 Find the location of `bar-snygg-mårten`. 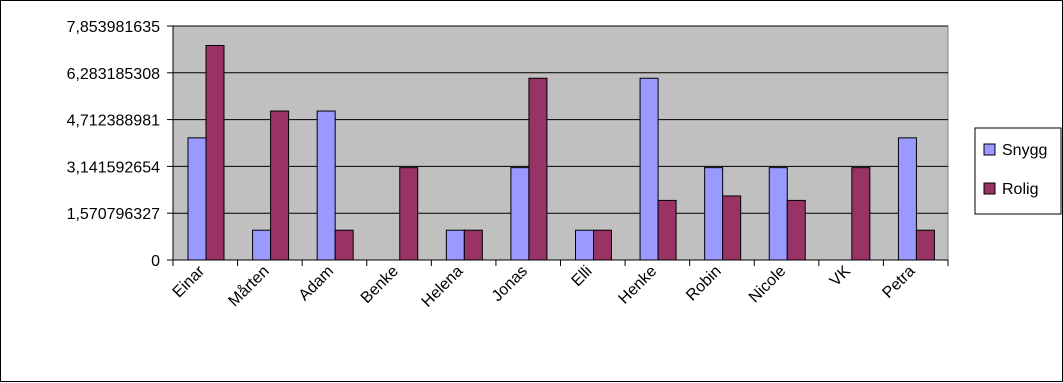

bar-snygg-mårten is located at coordinates (262, 245).